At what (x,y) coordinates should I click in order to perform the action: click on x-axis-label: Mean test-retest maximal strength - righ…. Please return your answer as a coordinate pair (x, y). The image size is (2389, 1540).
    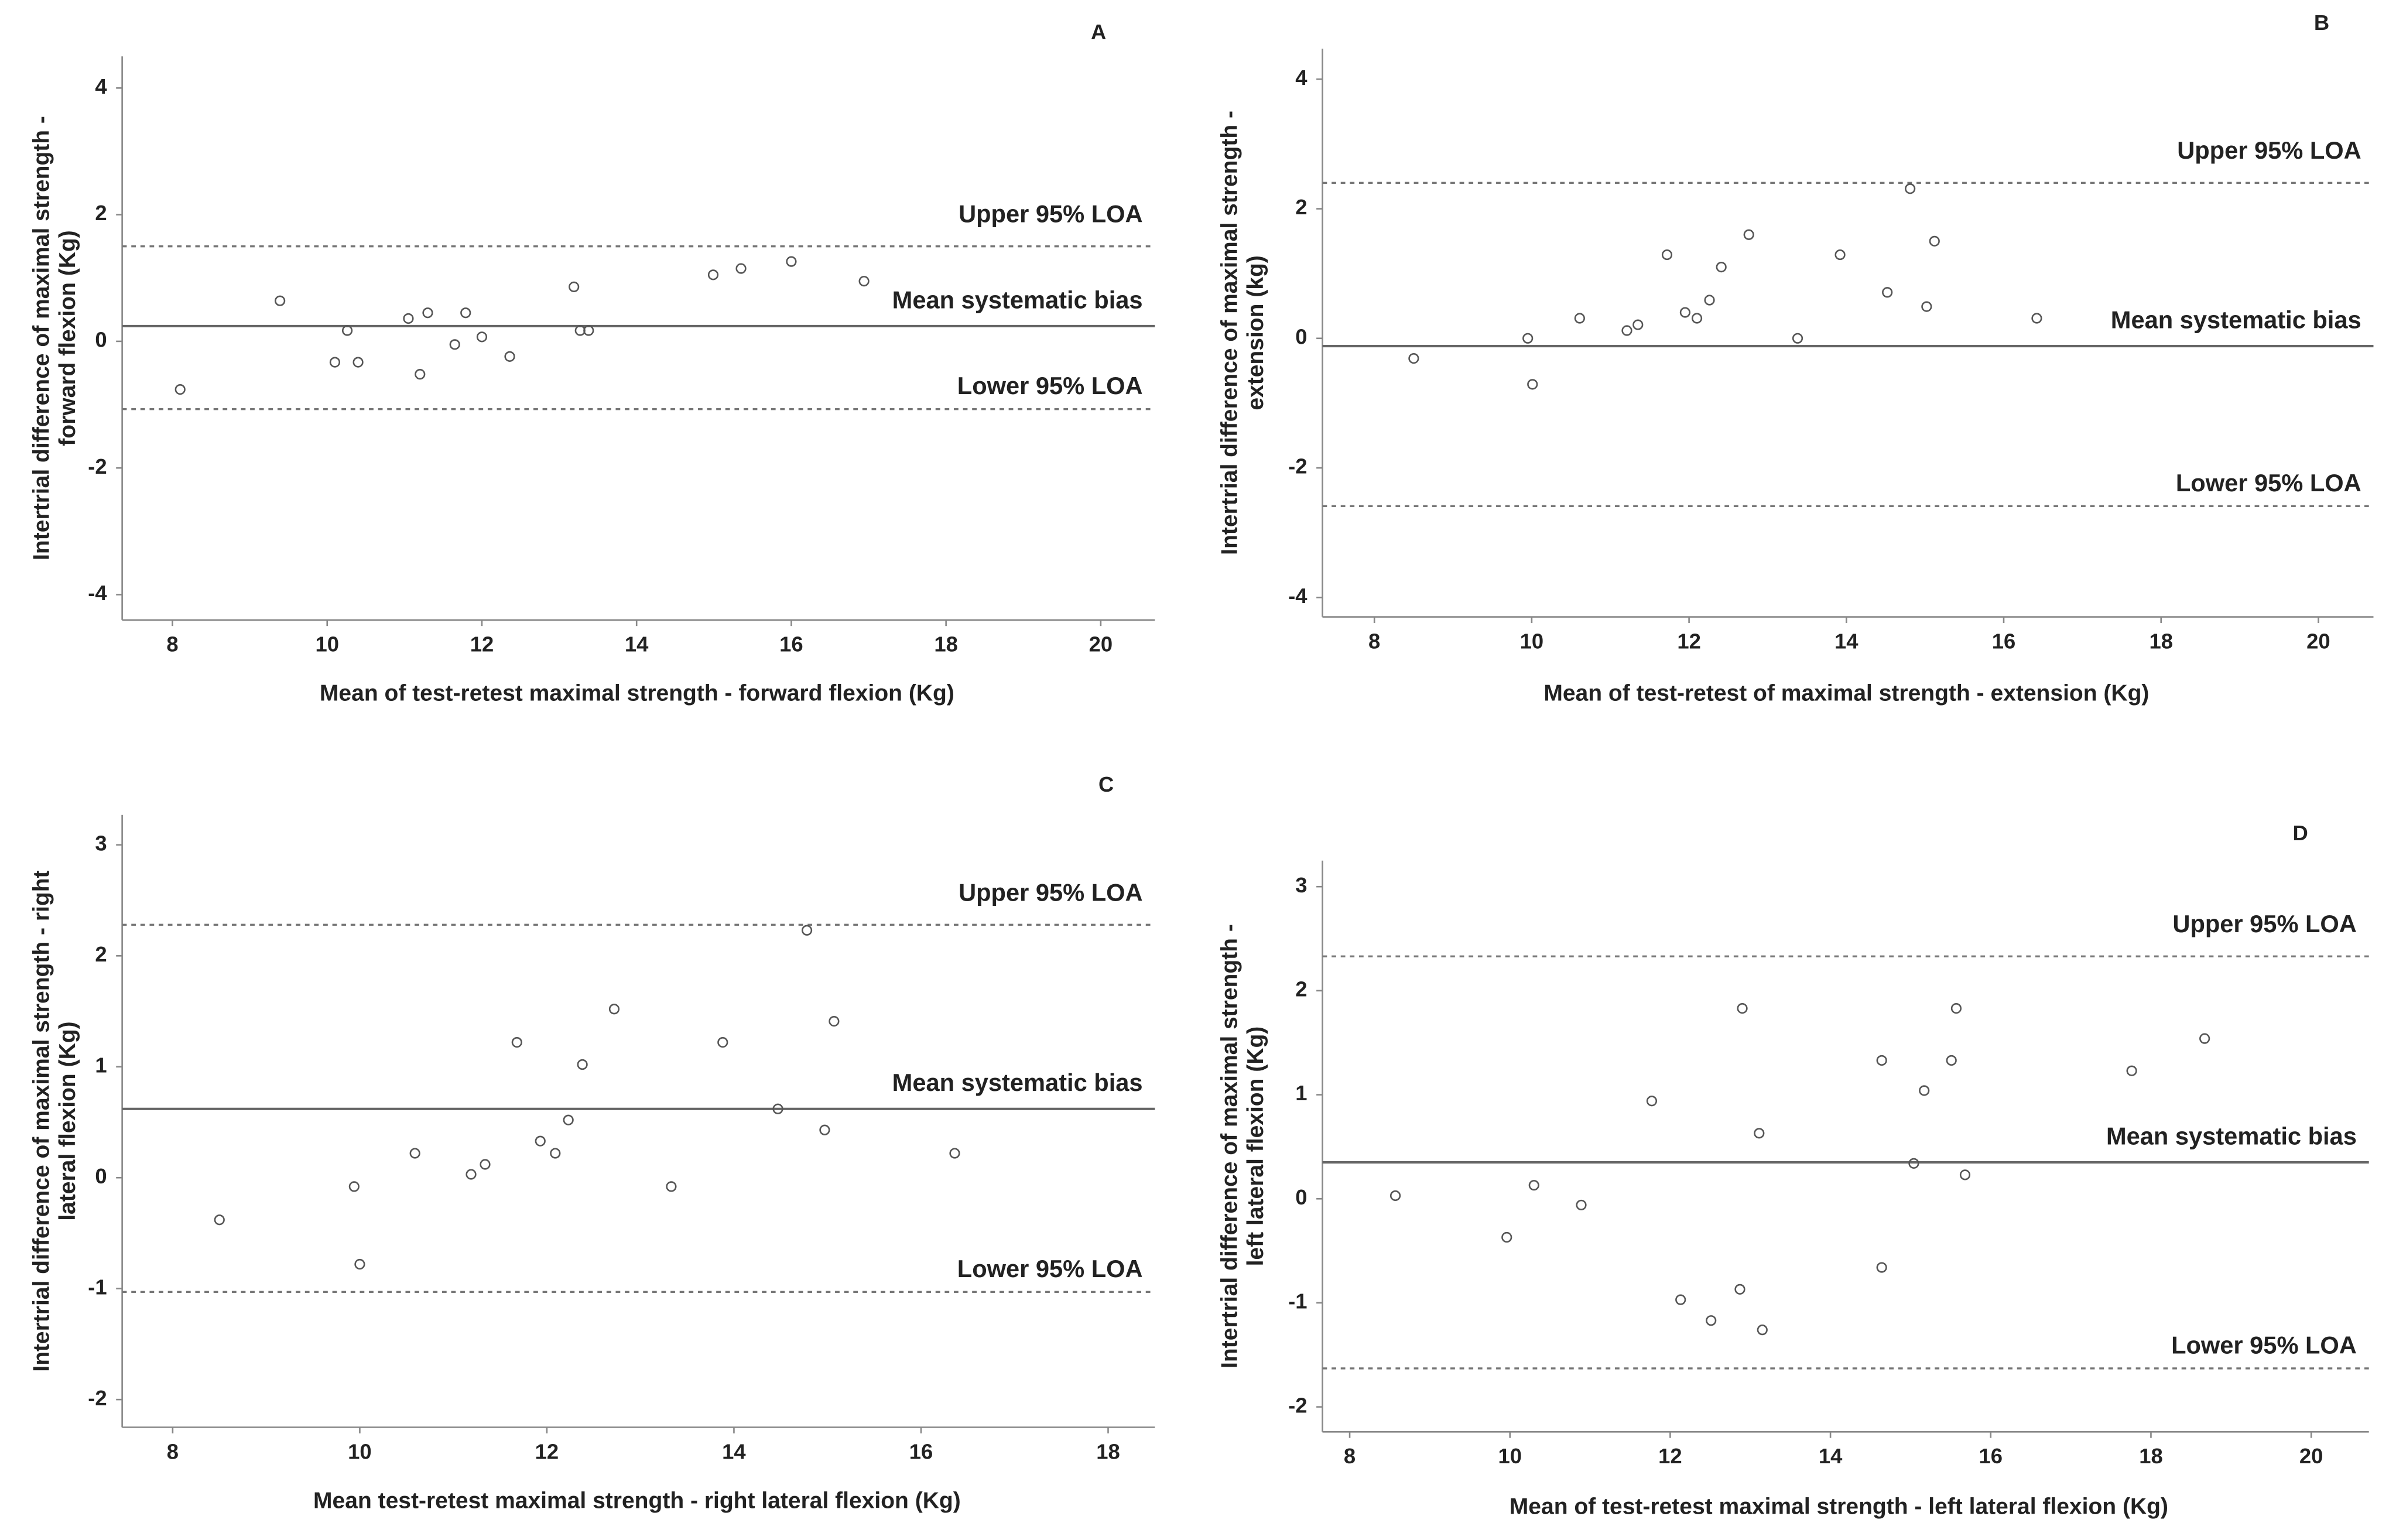
    Looking at the image, I should click on (637, 1501).